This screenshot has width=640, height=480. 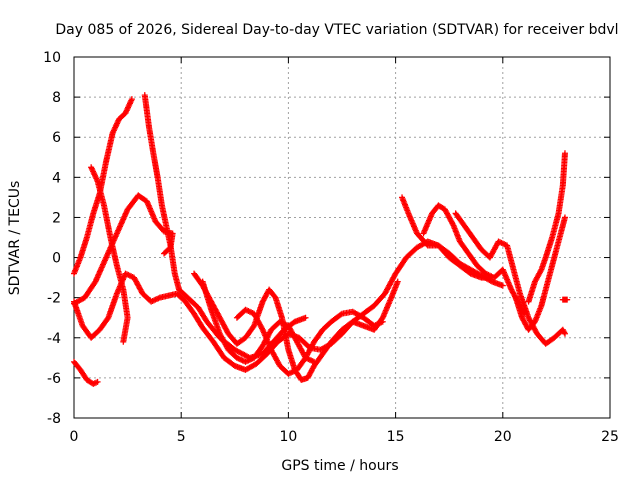 I want to click on series-sat-f, so click(x=86, y=372).